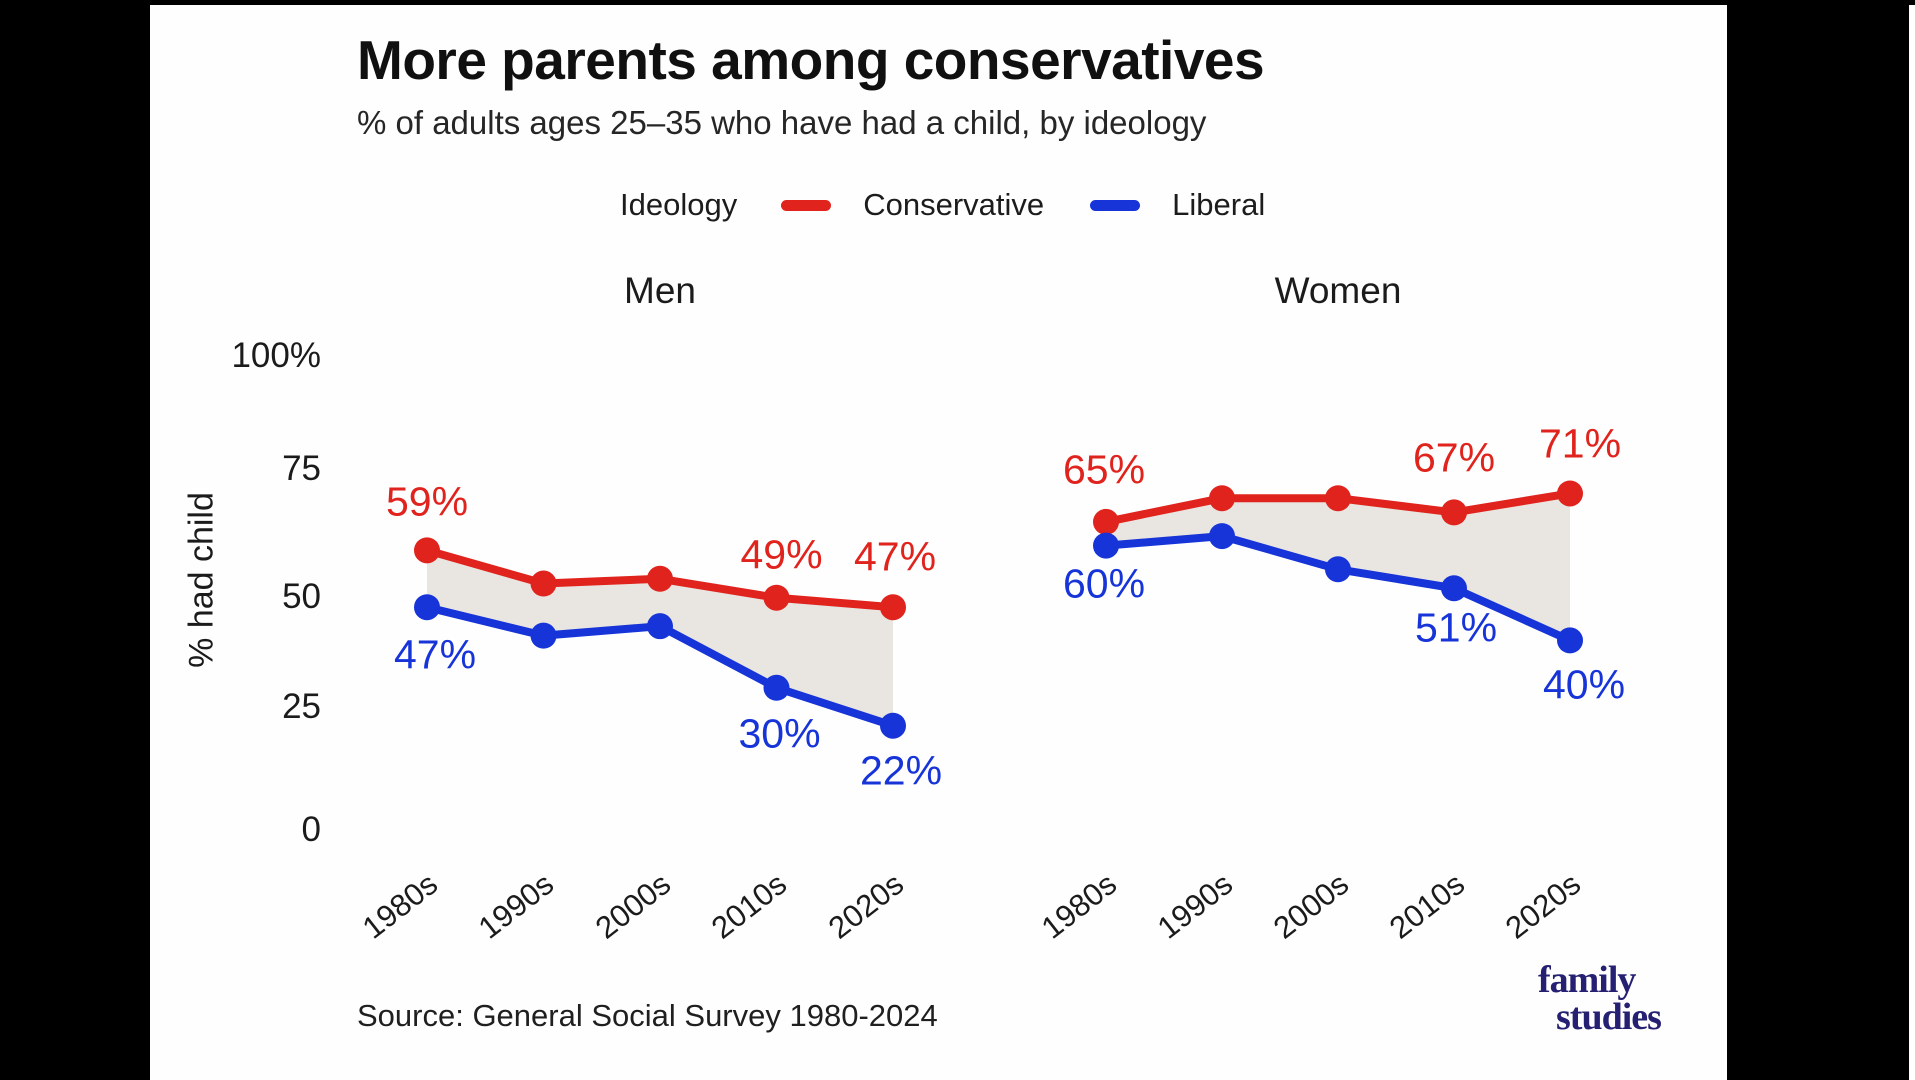  I want to click on legend: Ideology Conservative Liberal, so click(942, 205).